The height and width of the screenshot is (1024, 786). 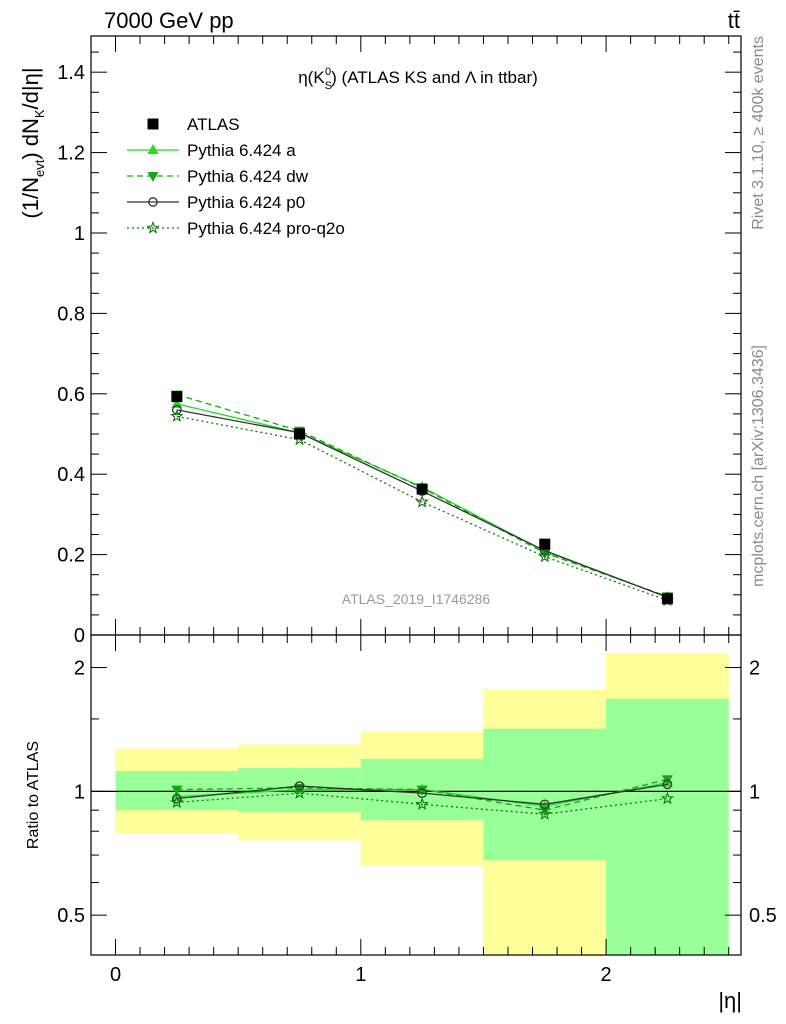 I want to click on y-tick-label: 1.2, so click(x=71, y=154).